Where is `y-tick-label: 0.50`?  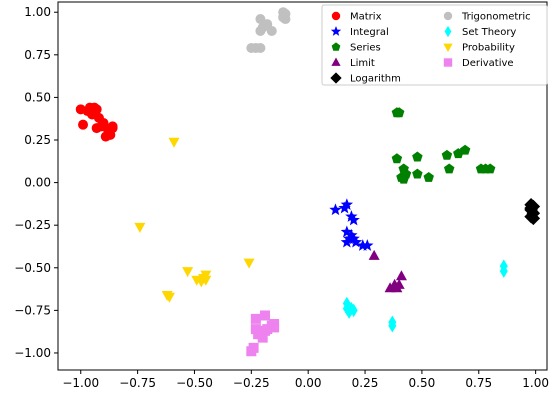 y-tick-label: 0.50 is located at coordinates (37, 97).